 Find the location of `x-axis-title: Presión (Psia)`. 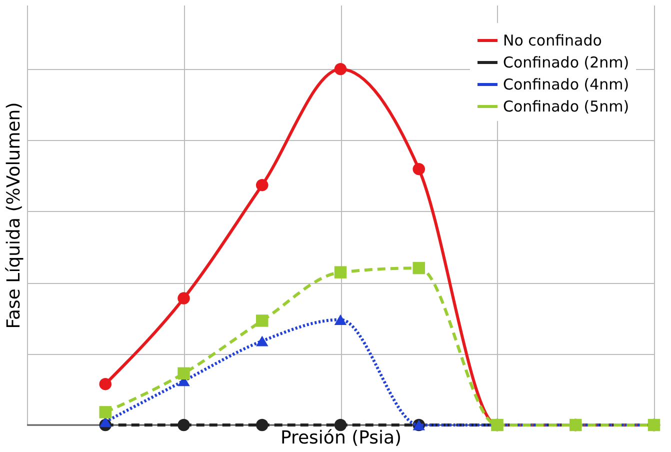

x-axis-title: Presión (Psia) is located at coordinates (341, 438).